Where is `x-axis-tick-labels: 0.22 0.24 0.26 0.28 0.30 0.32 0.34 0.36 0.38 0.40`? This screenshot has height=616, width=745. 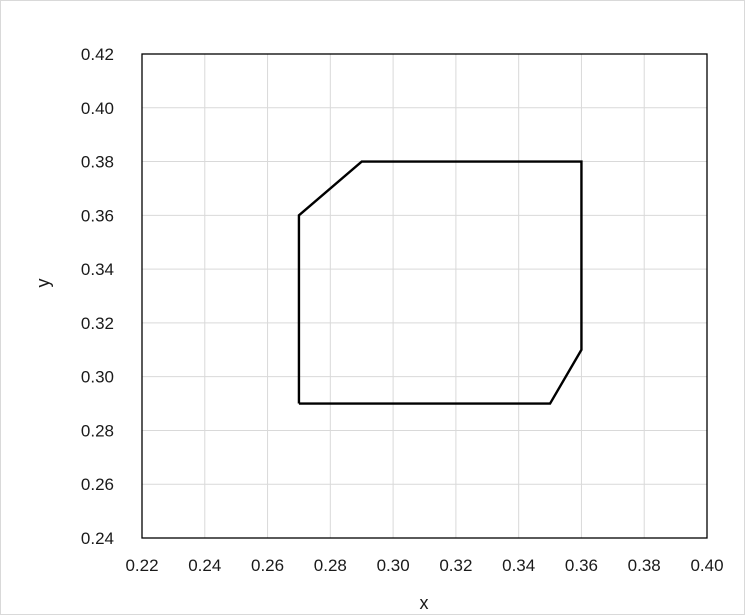
x-axis-tick-labels: 0.22 0.24 0.26 0.28 0.30 0.32 0.34 0.36 0.38 0.40 is located at coordinates (424, 565).